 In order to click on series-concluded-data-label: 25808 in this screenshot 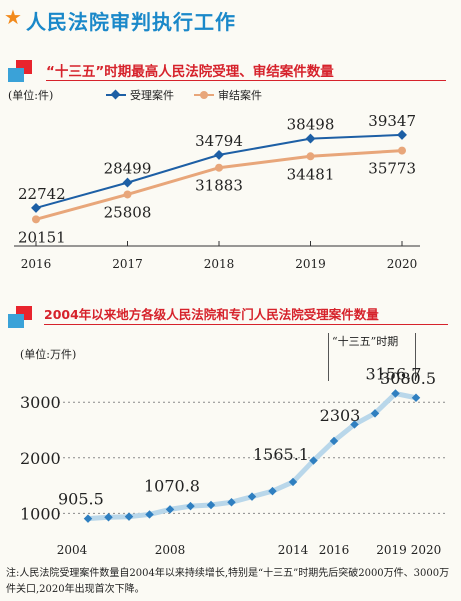, I will do `click(128, 212)`.